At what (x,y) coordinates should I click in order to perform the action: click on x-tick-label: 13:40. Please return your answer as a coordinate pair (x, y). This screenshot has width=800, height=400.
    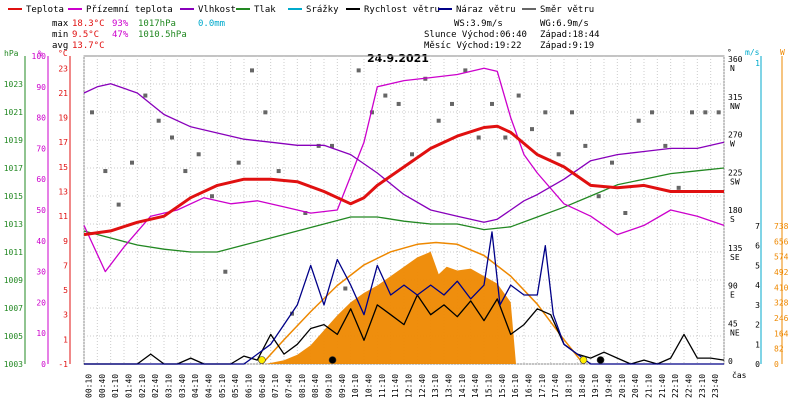
    Looking at the image, I should click on (448, 386).